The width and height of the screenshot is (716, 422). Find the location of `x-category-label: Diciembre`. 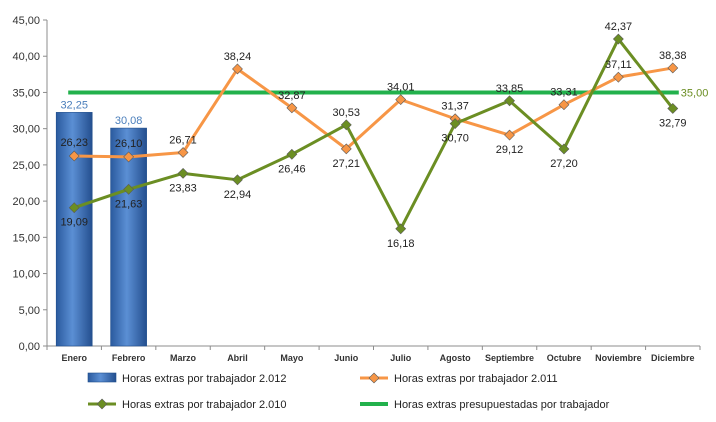

x-category-label: Diciembre is located at coordinates (673, 358).